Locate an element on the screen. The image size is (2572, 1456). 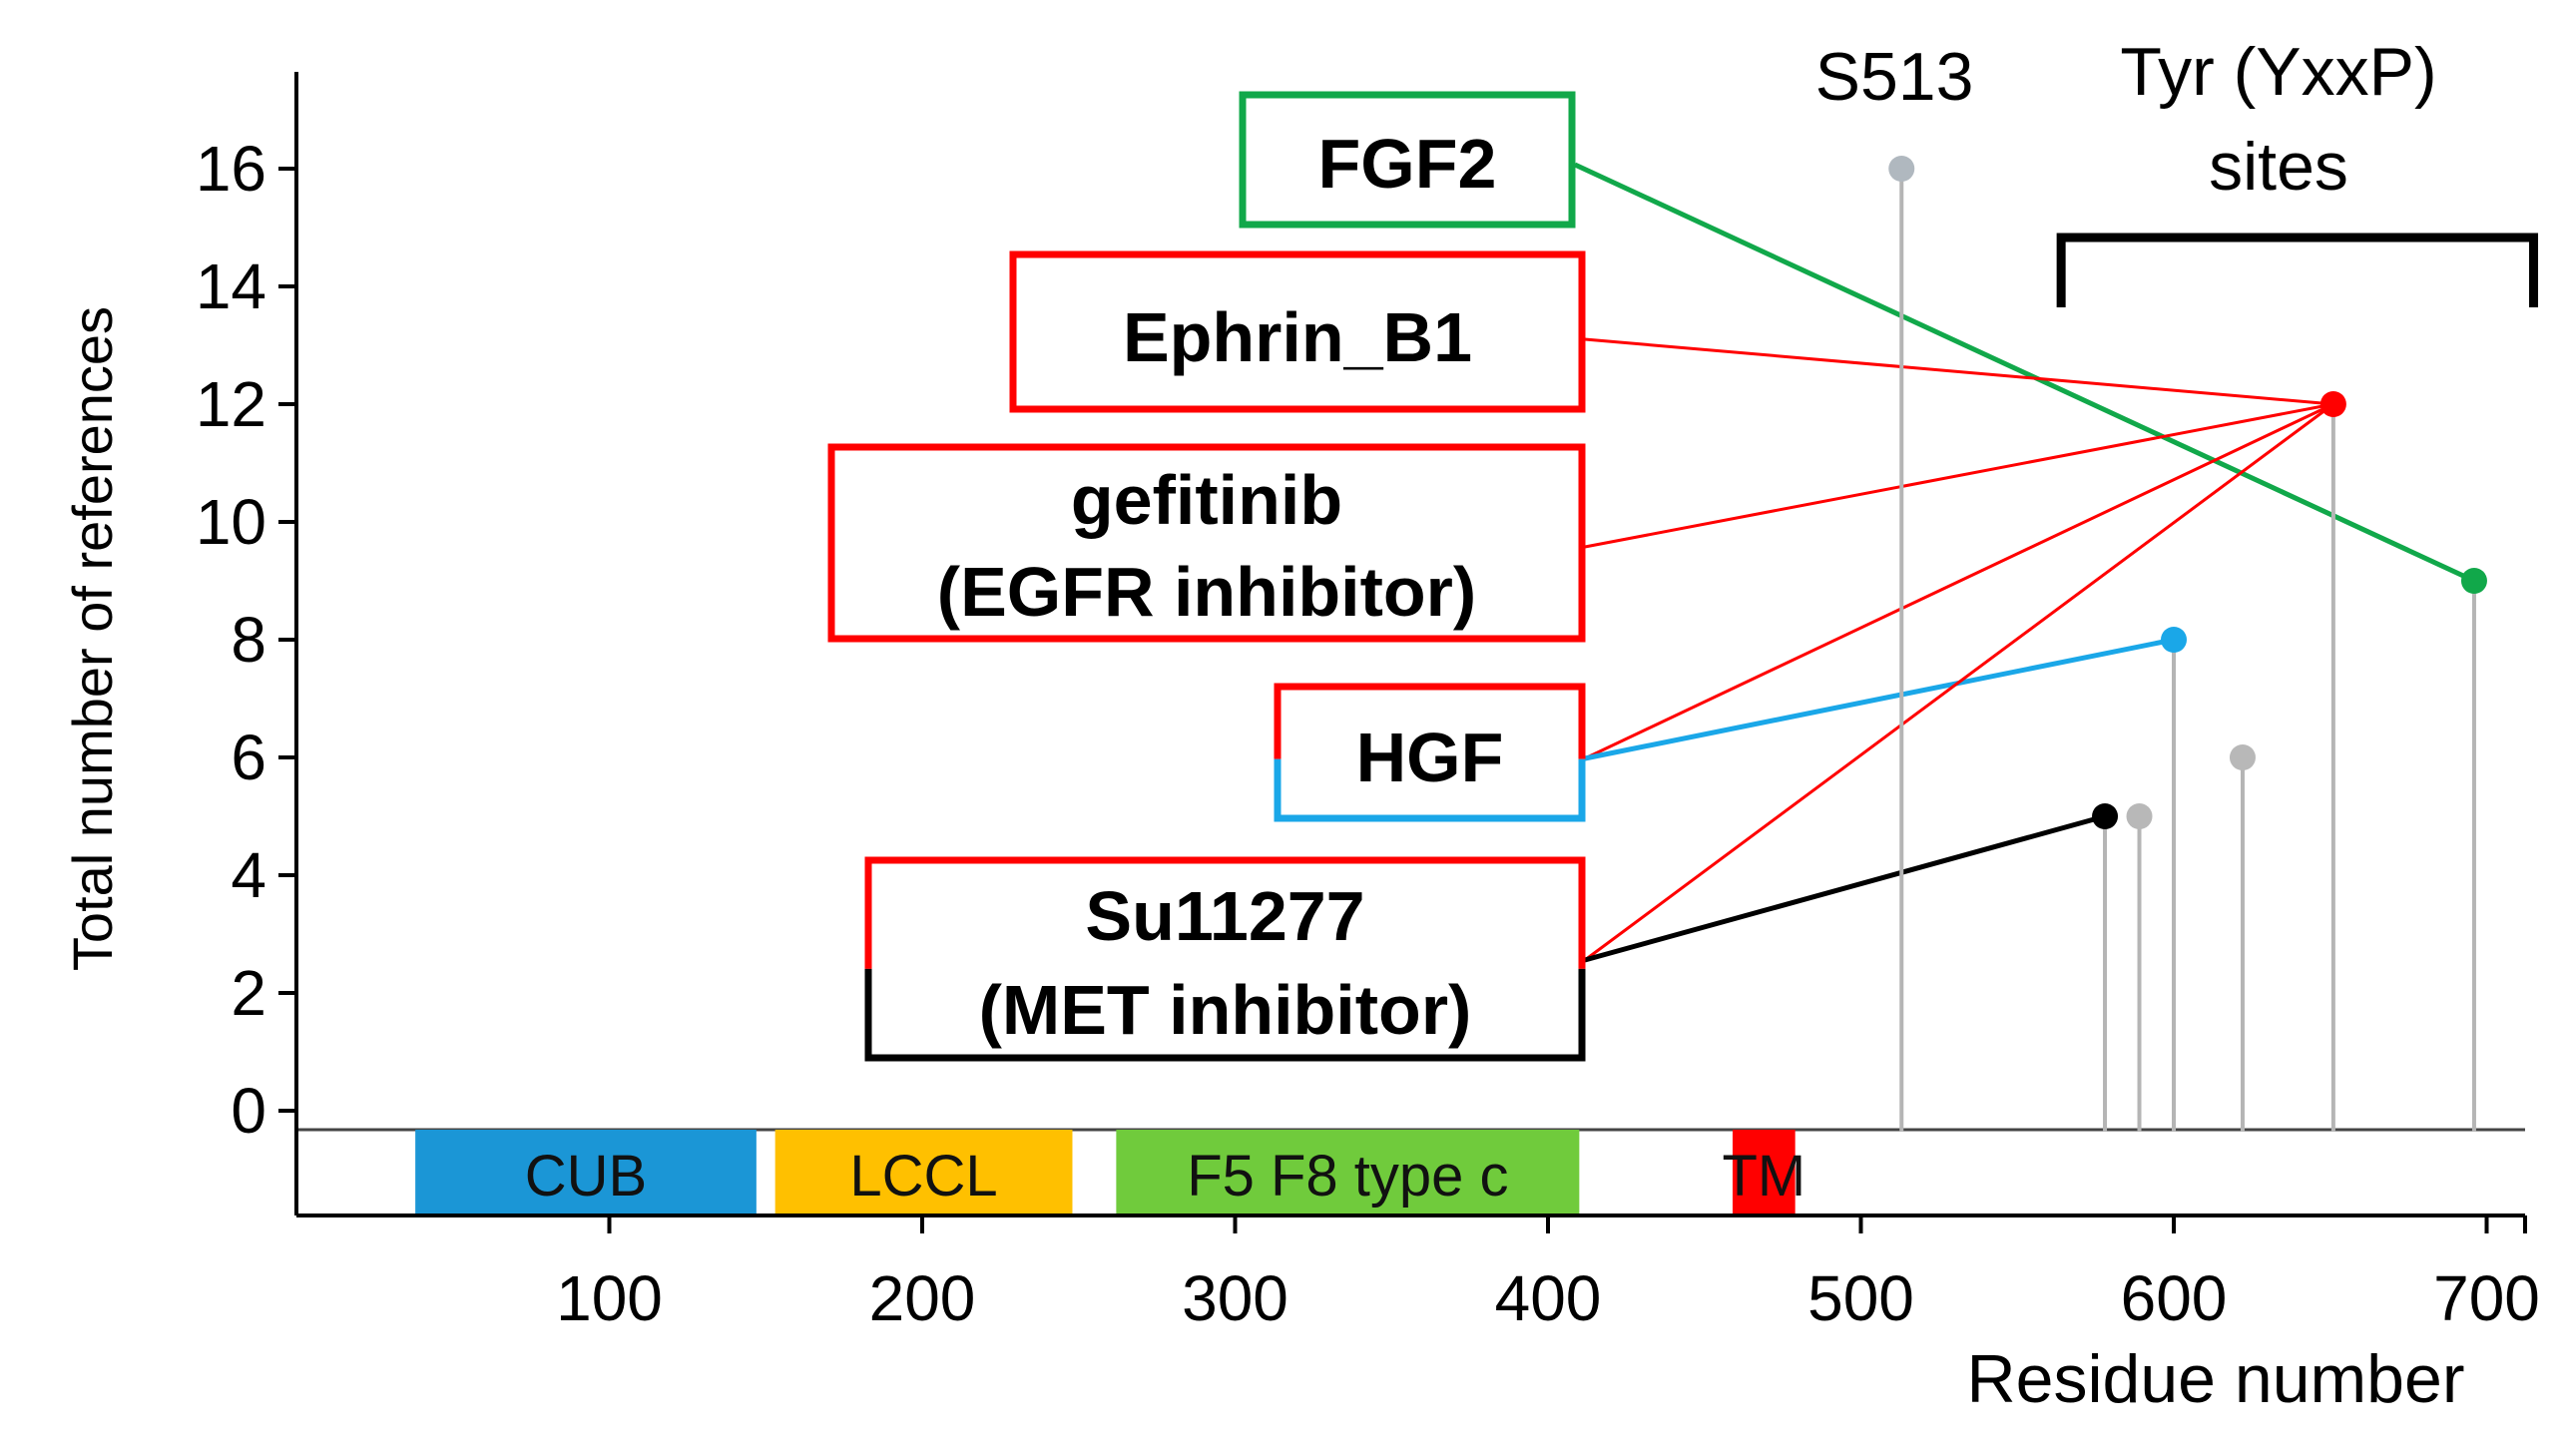
y-tick-label: 0 is located at coordinates (249, 1111).